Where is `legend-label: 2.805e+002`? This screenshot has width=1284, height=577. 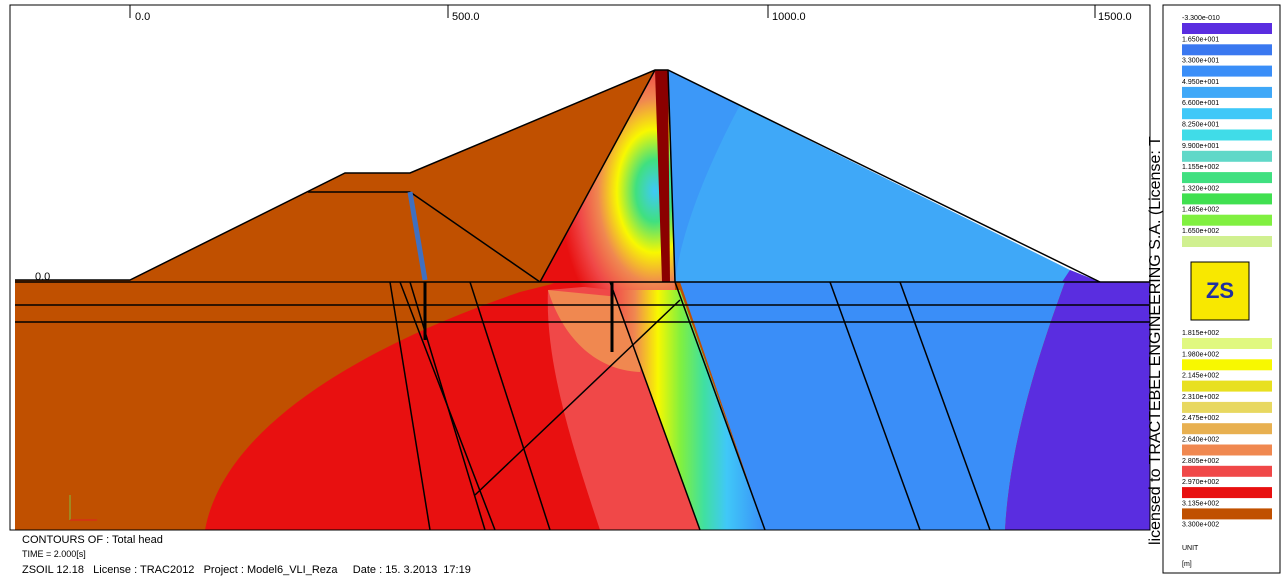 legend-label: 2.805e+002 is located at coordinates (1200, 461).